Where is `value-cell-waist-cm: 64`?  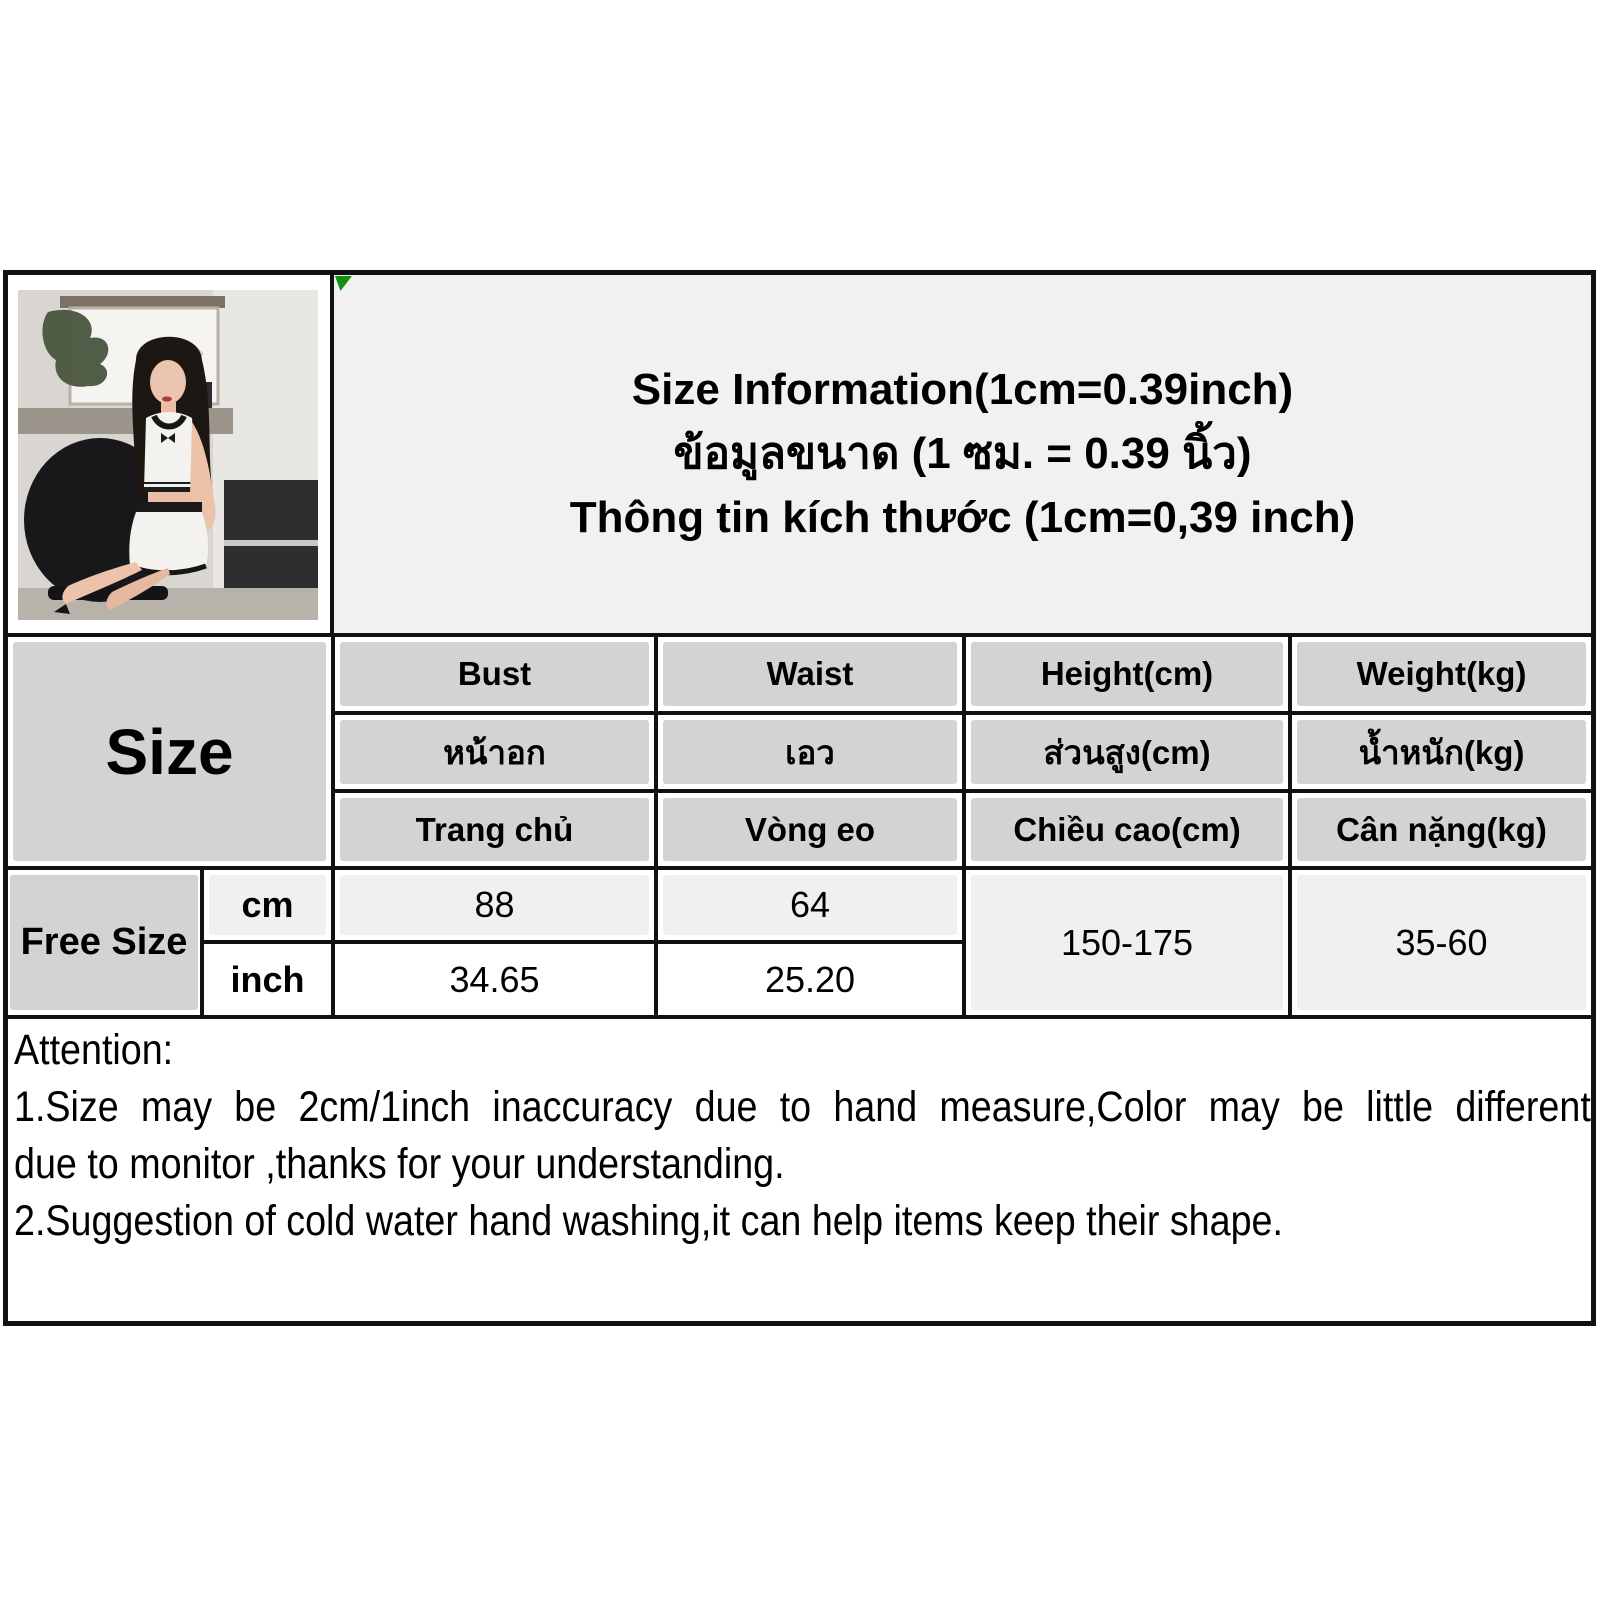 value-cell-waist-cm: 64 is located at coordinates (810, 905).